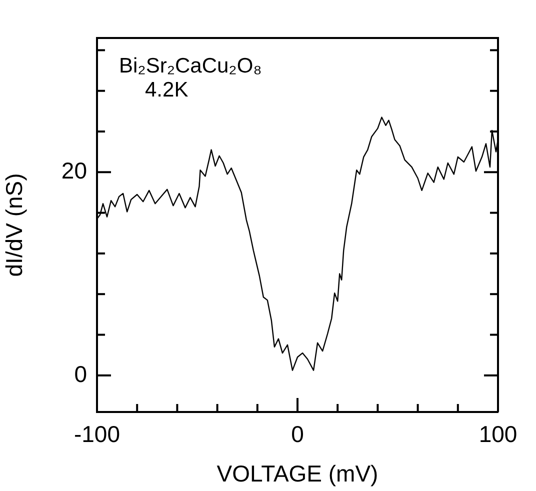  Describe the element at coordinates (97, 434) in the screenshot. I see `x-tick-label: -100` at that location.